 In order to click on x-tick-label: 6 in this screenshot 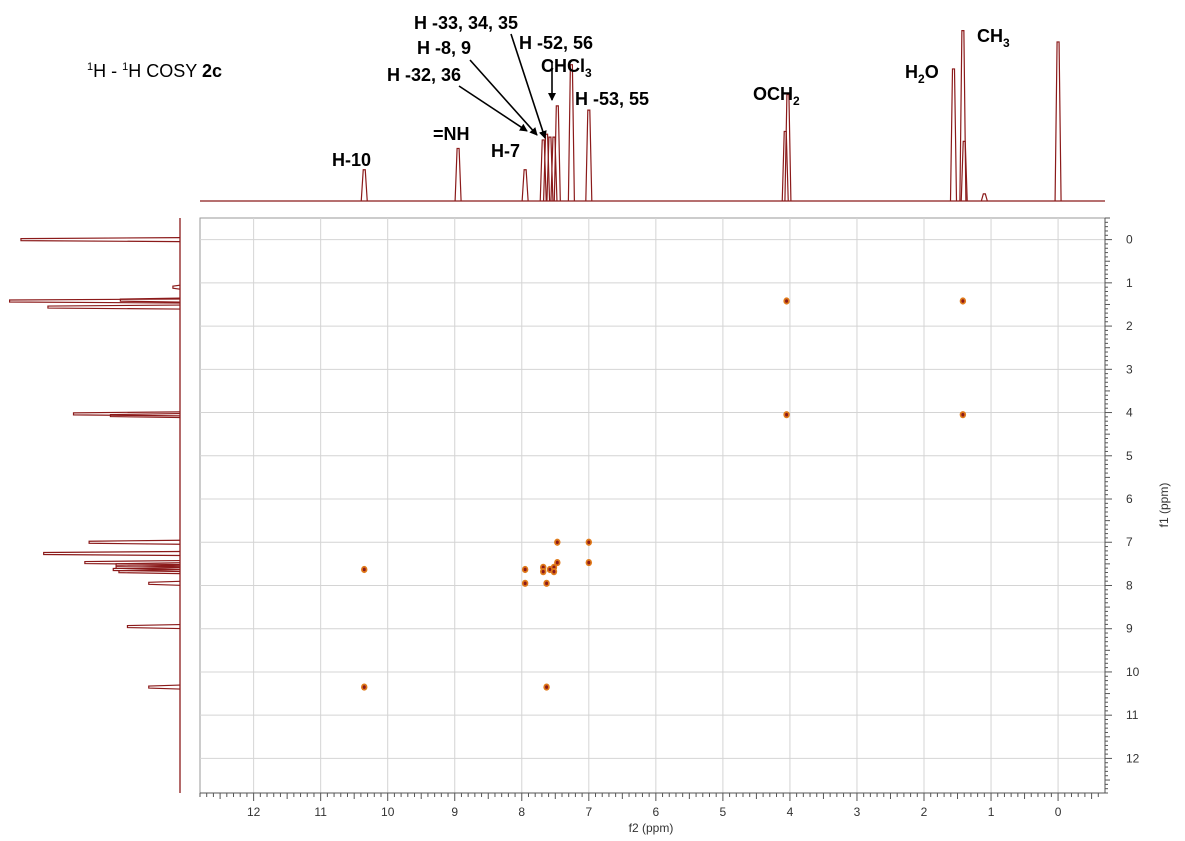, I will do `click(656, 812)`.